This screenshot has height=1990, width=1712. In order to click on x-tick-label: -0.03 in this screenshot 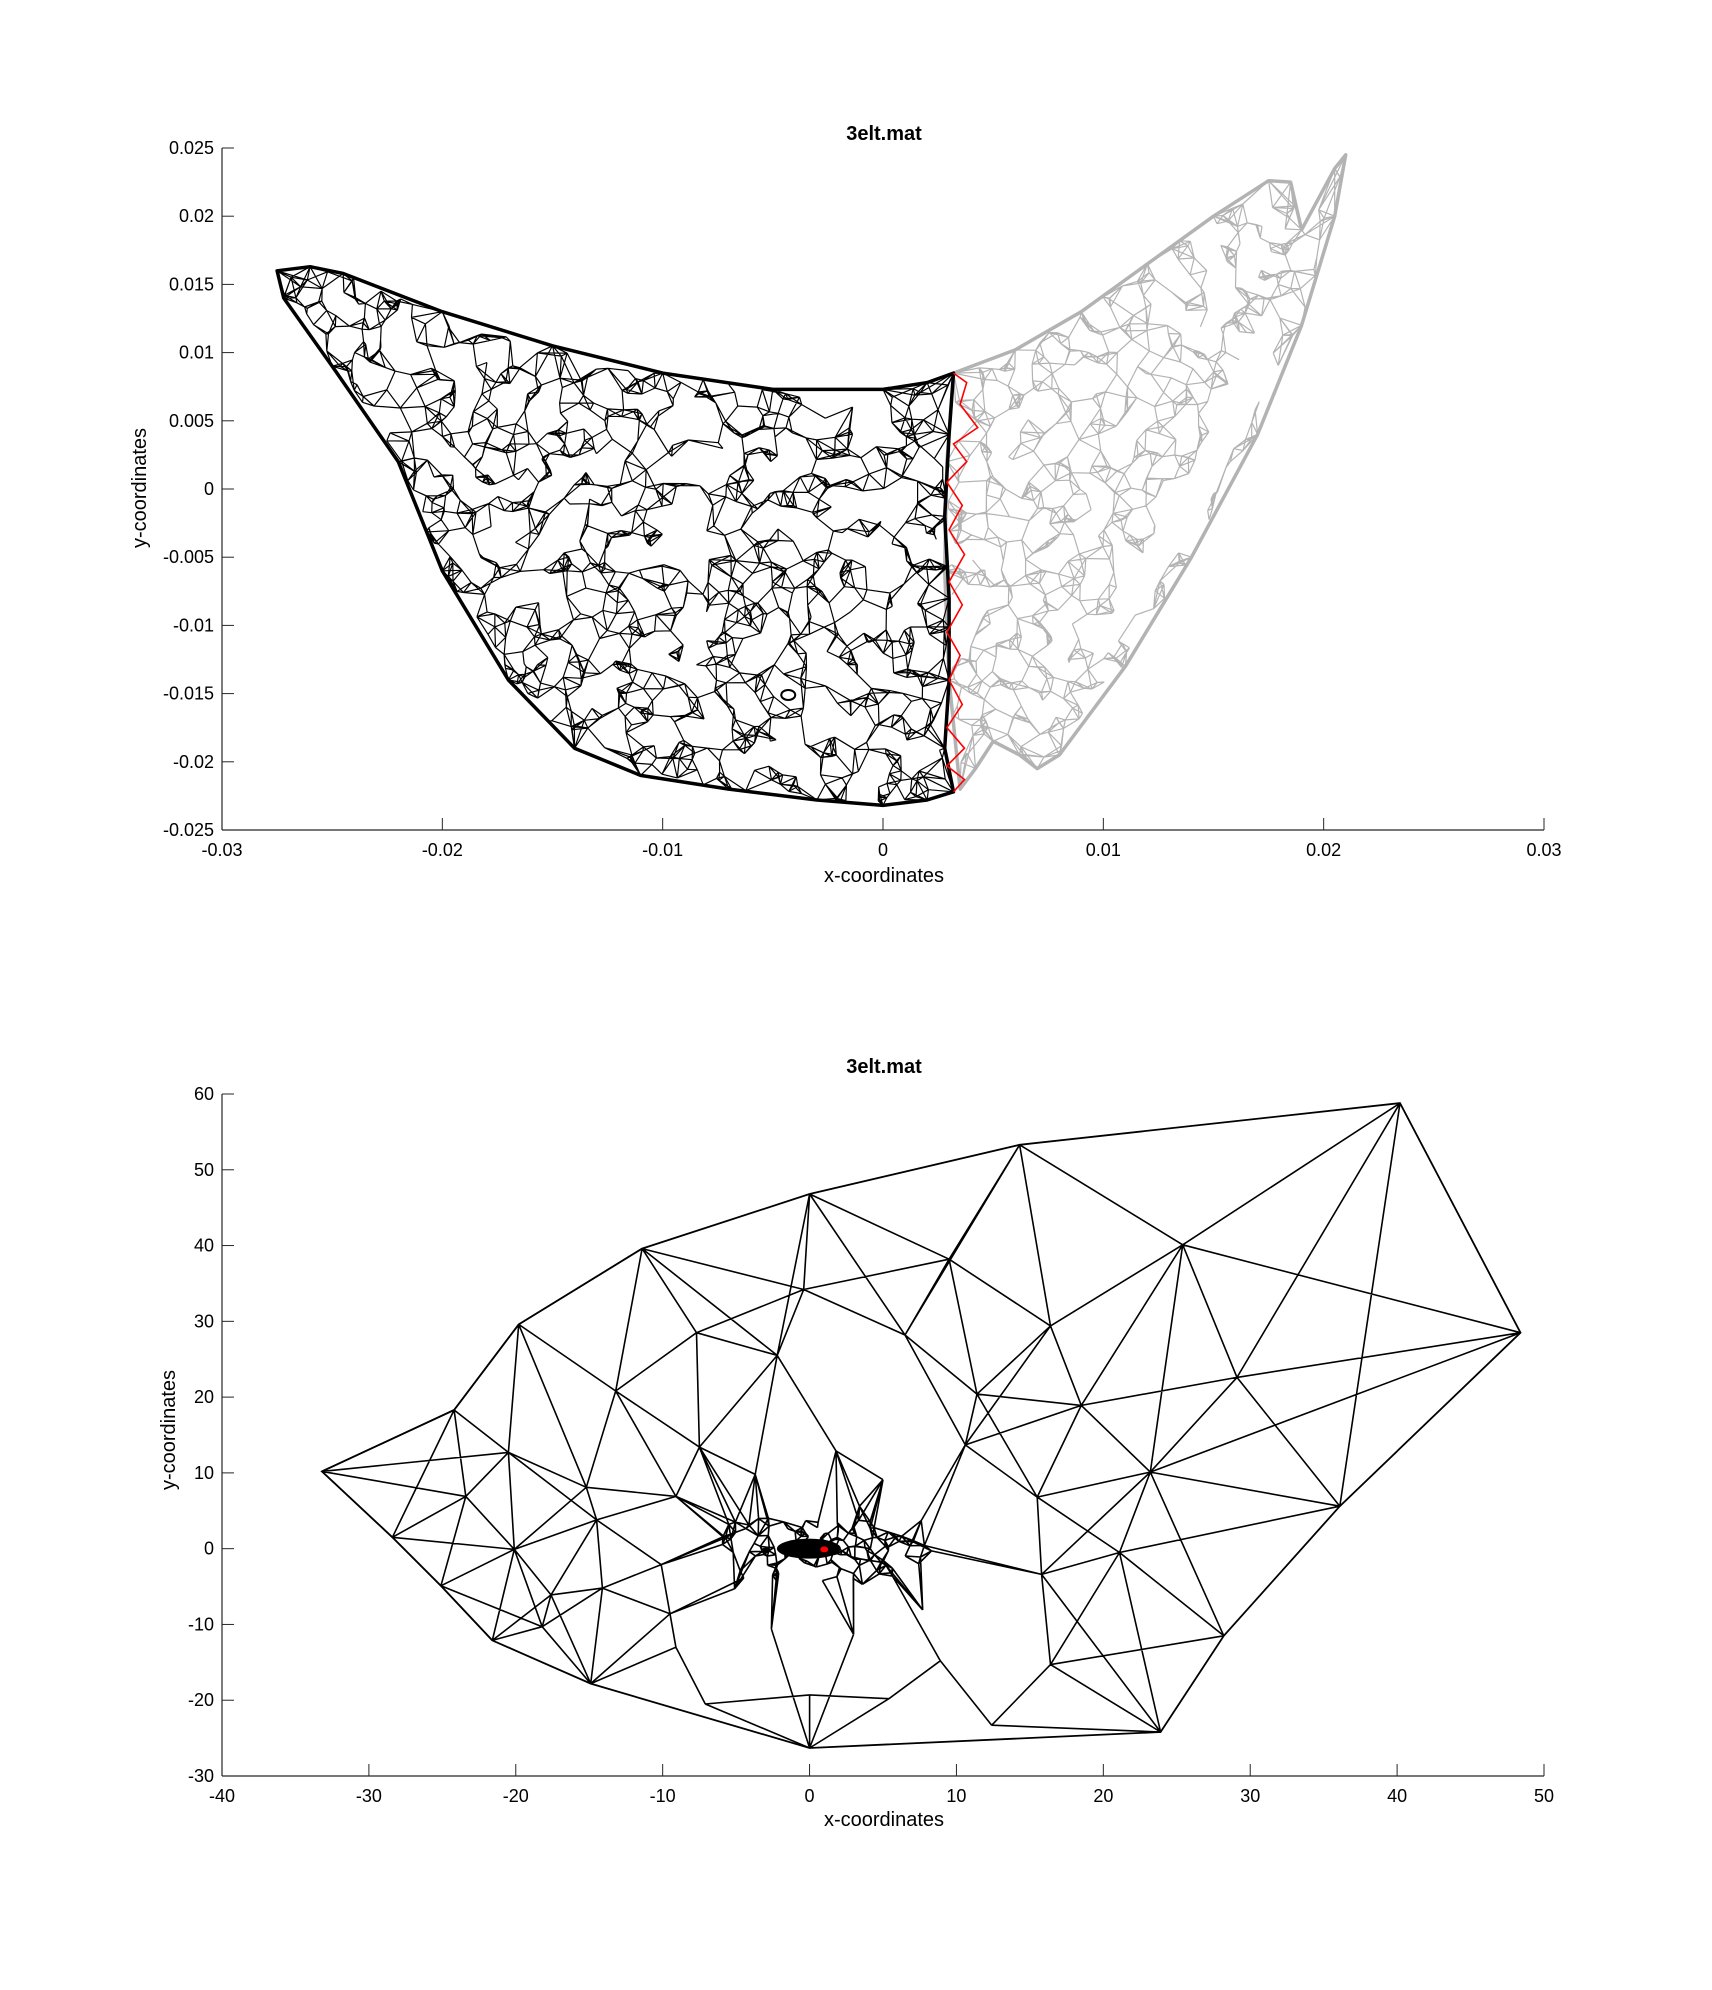, I will do `click(221, 850)`.